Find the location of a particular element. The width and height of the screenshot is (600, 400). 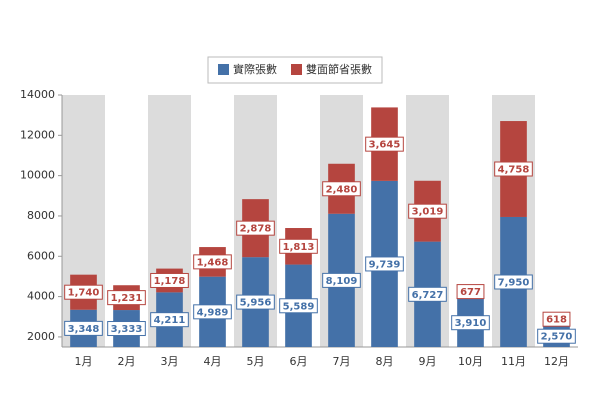

x-tick-label: 10月 is located at coordinates (470, 361).